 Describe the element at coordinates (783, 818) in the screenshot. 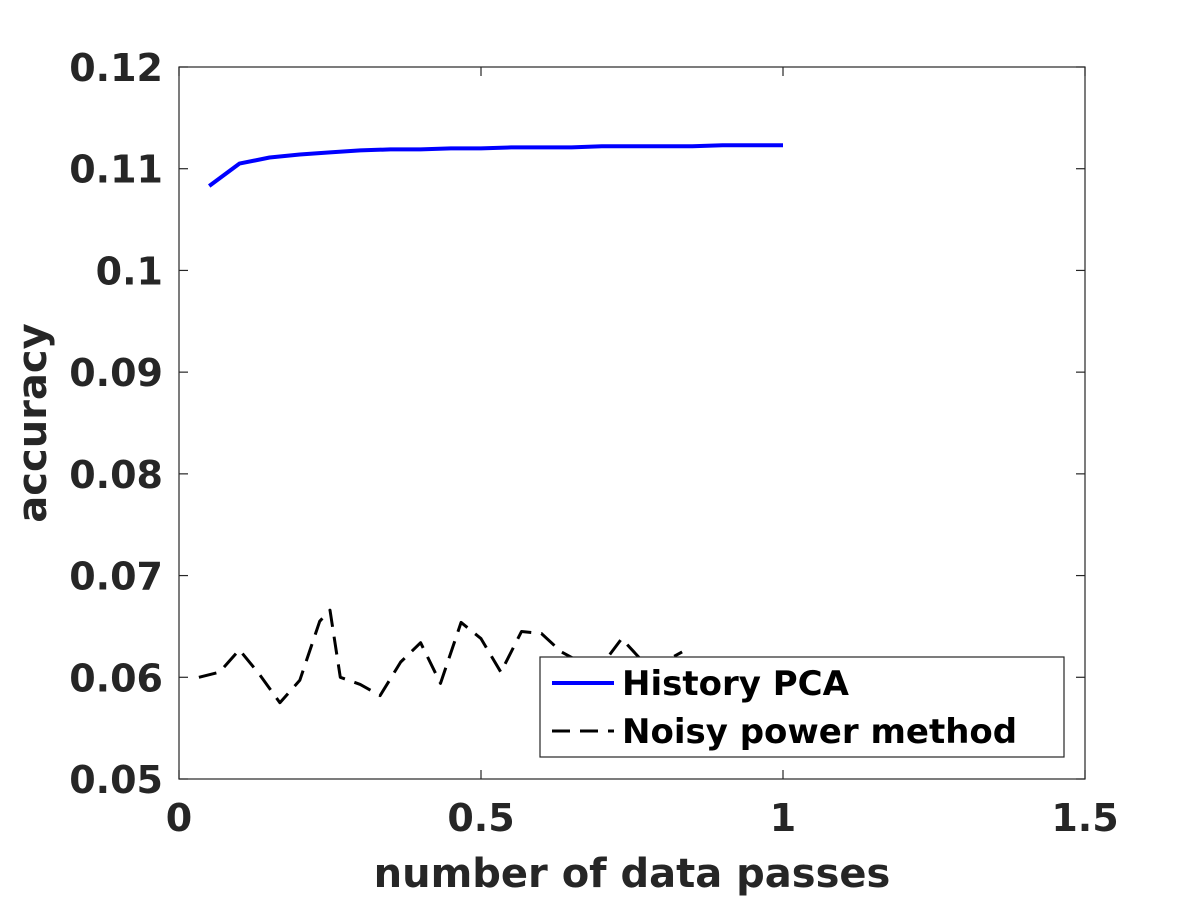

I see `x-tick-label: 1` at that location.